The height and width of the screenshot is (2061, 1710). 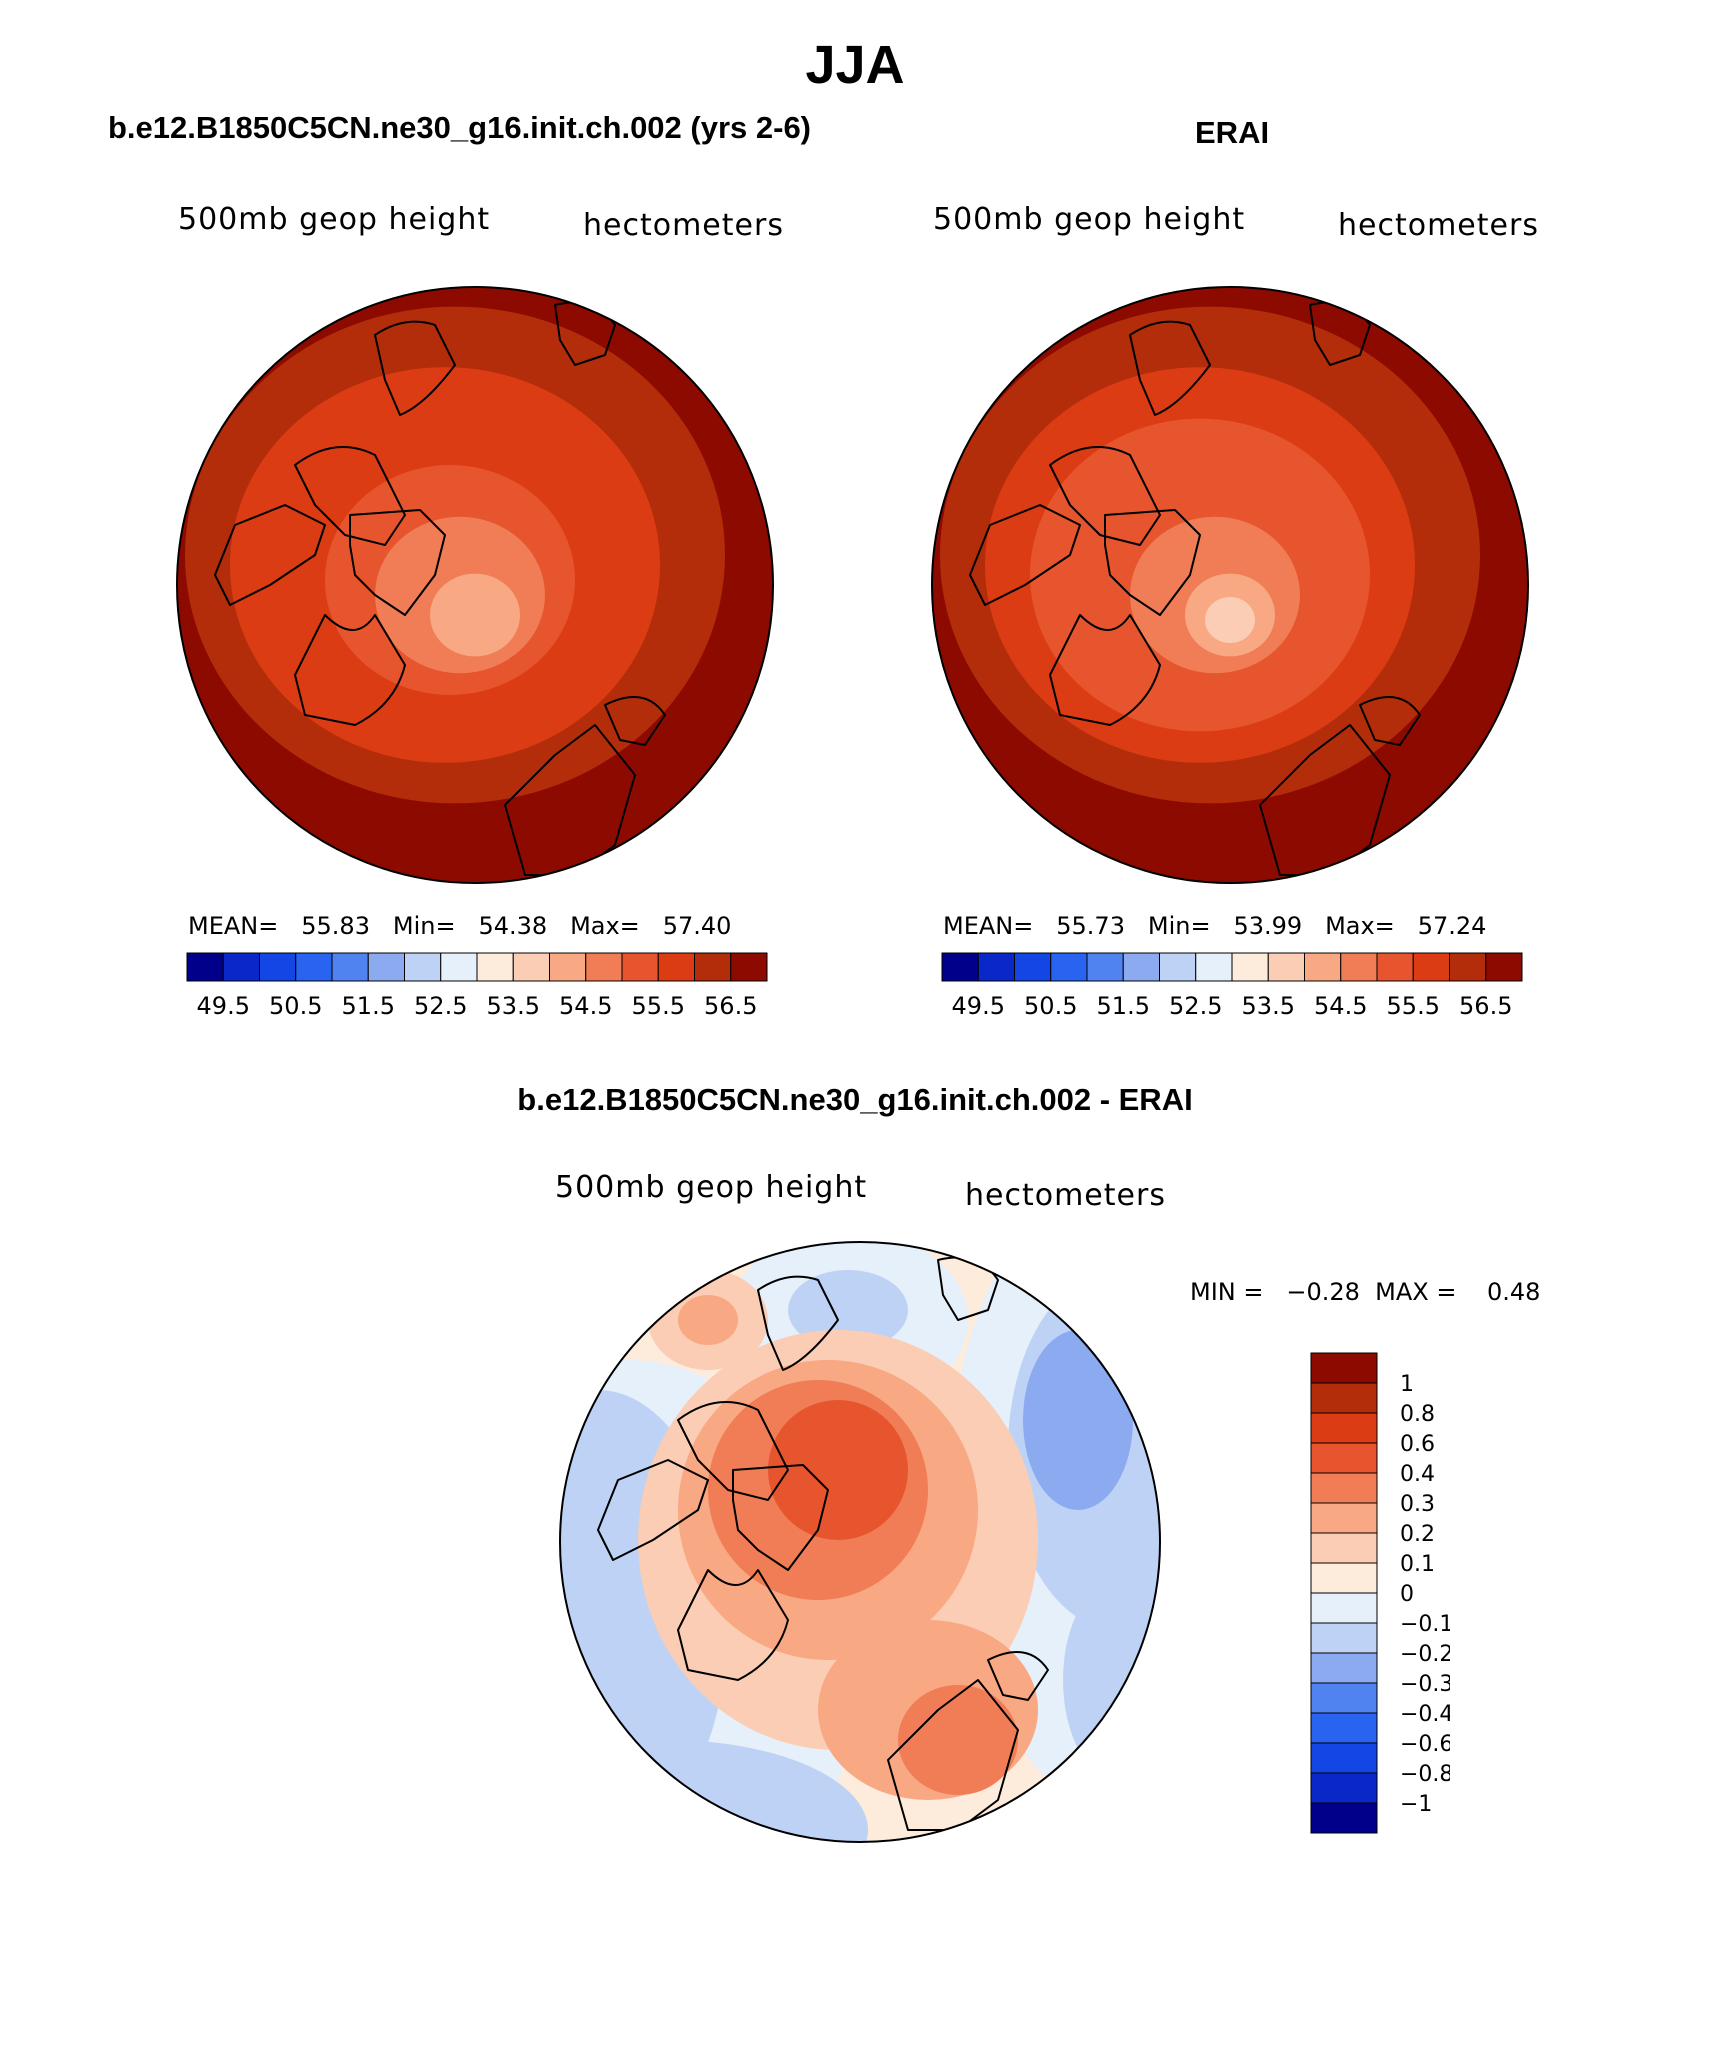 What do you see at coordinates (1407, 1384) in the screenshot?
I see `colorbar-tick-label: 1` at bounding box center [1407, 1384].